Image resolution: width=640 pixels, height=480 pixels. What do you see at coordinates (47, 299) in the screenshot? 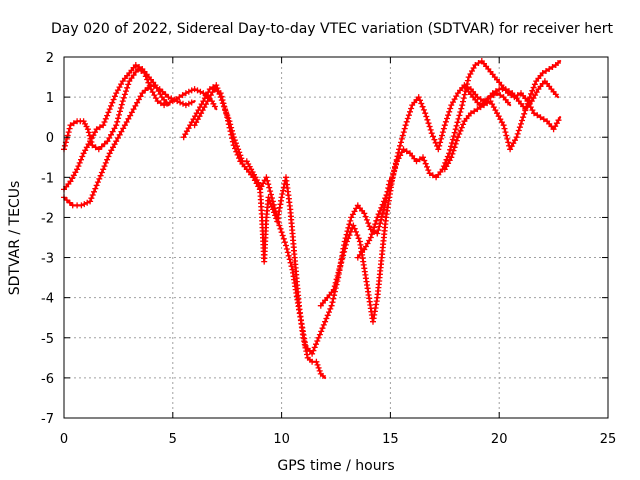
I see `y-tick-label: -4` at bounding box center [47, 299].